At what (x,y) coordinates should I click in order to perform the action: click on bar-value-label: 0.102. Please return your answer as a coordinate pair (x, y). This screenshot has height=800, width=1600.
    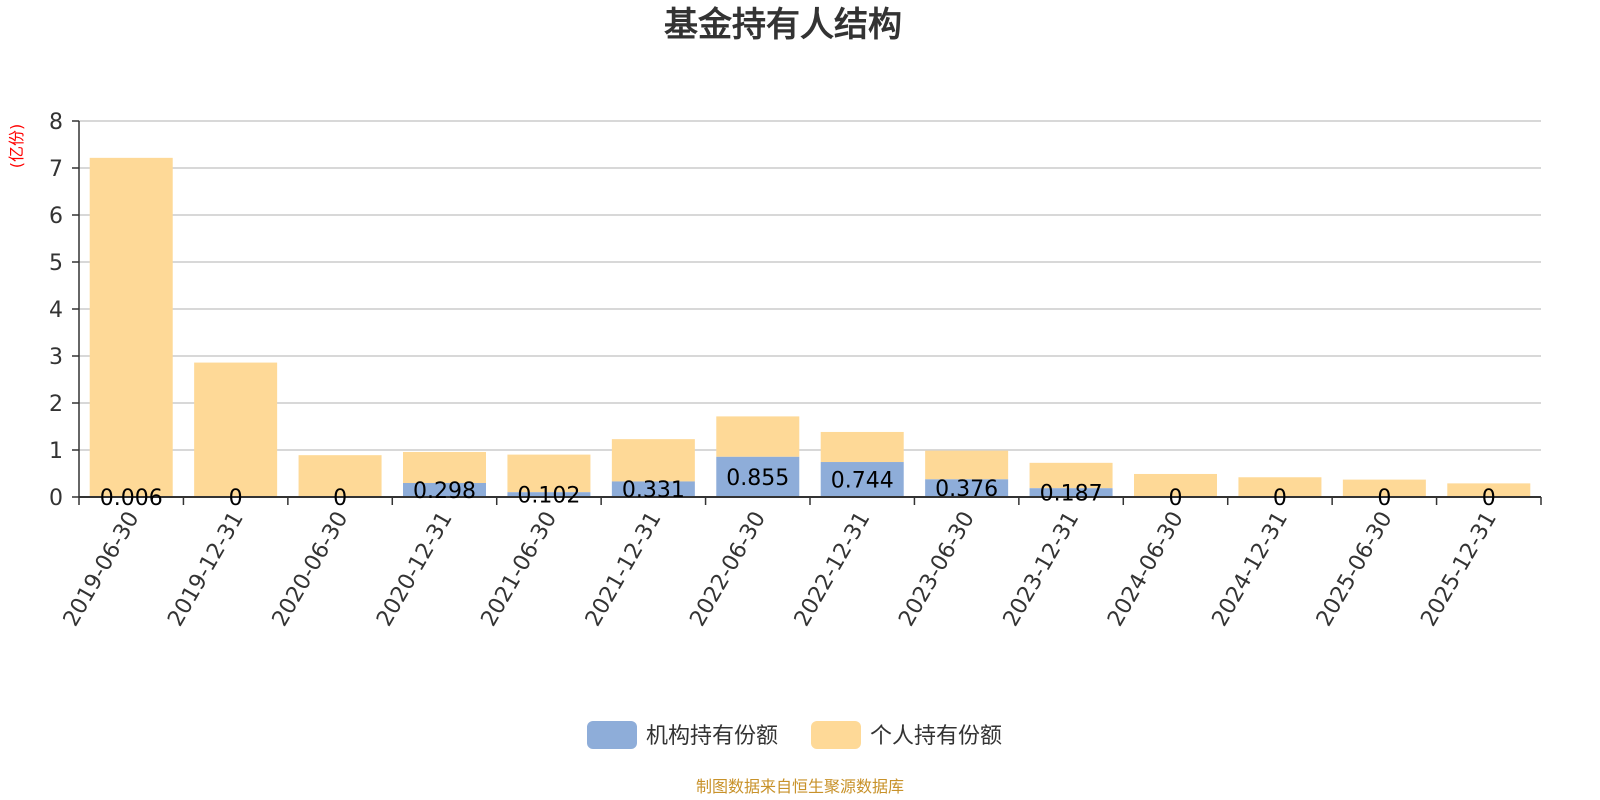
    Looking at the image, I should click on (548, 496).